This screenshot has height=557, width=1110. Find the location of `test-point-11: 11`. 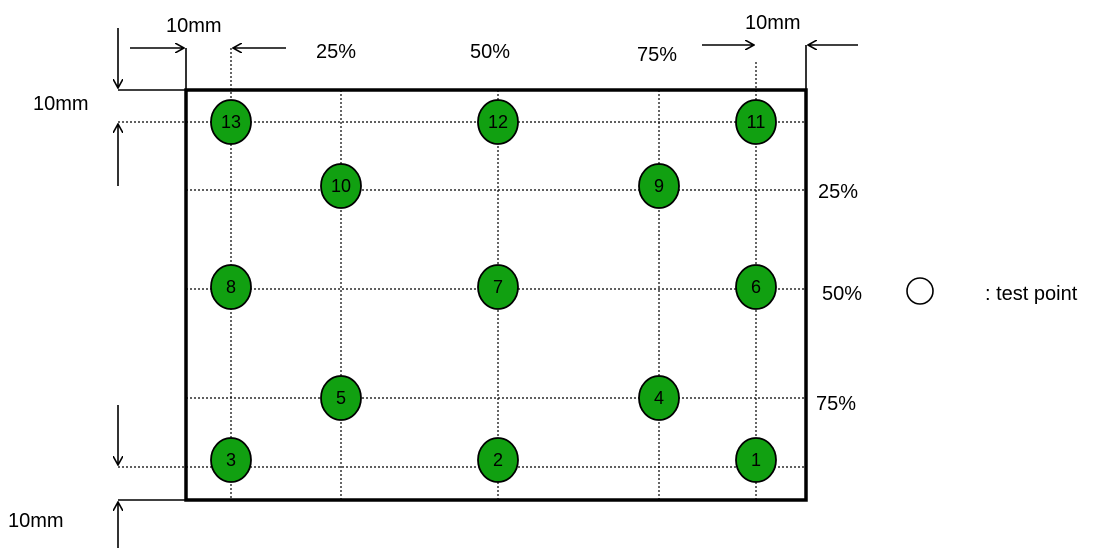

test-point-11: 11 is located at coordinates (756, 122).